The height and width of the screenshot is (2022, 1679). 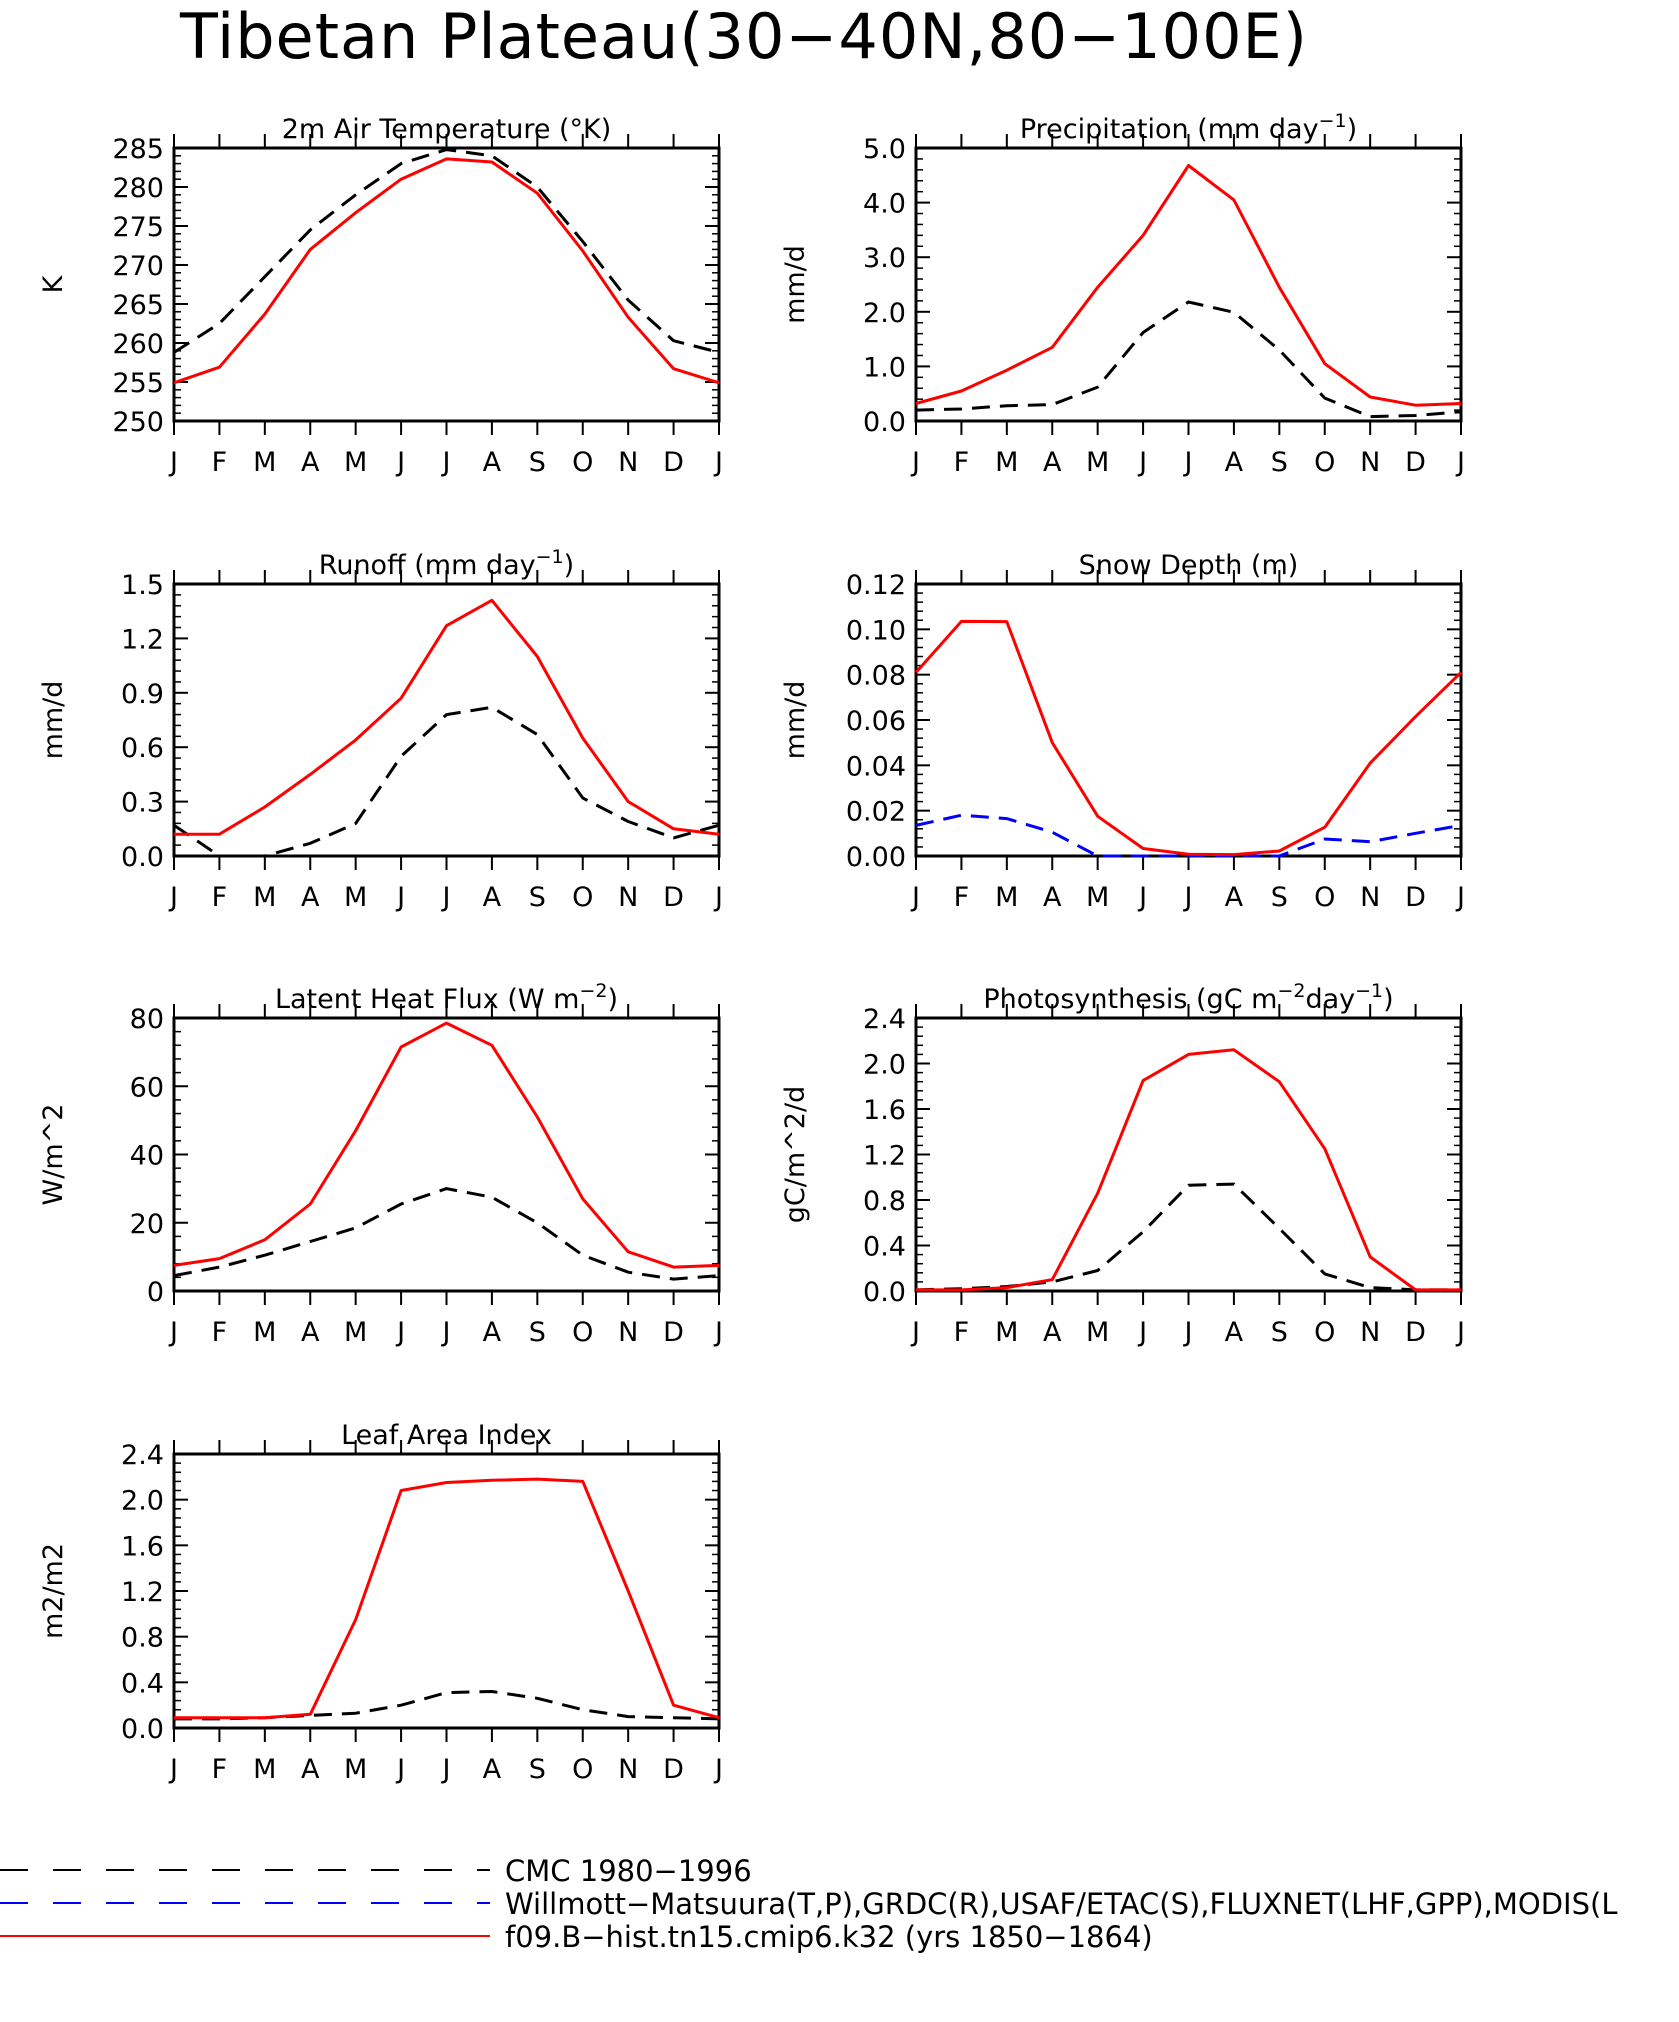 What do you see at coordinates (138, 149) in the screenshot?
I see `y-tick-label: 285` at bounding box center [138, 149].